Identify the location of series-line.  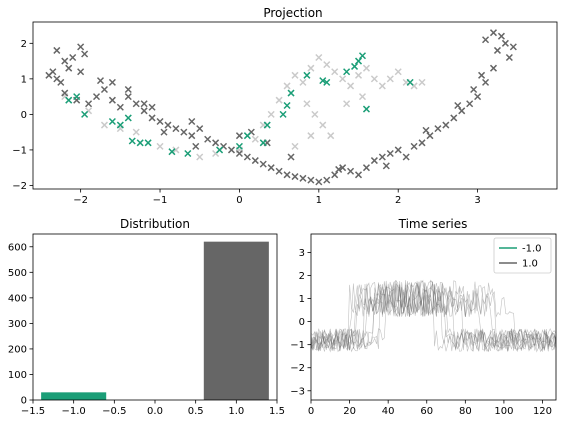
(433, 316).